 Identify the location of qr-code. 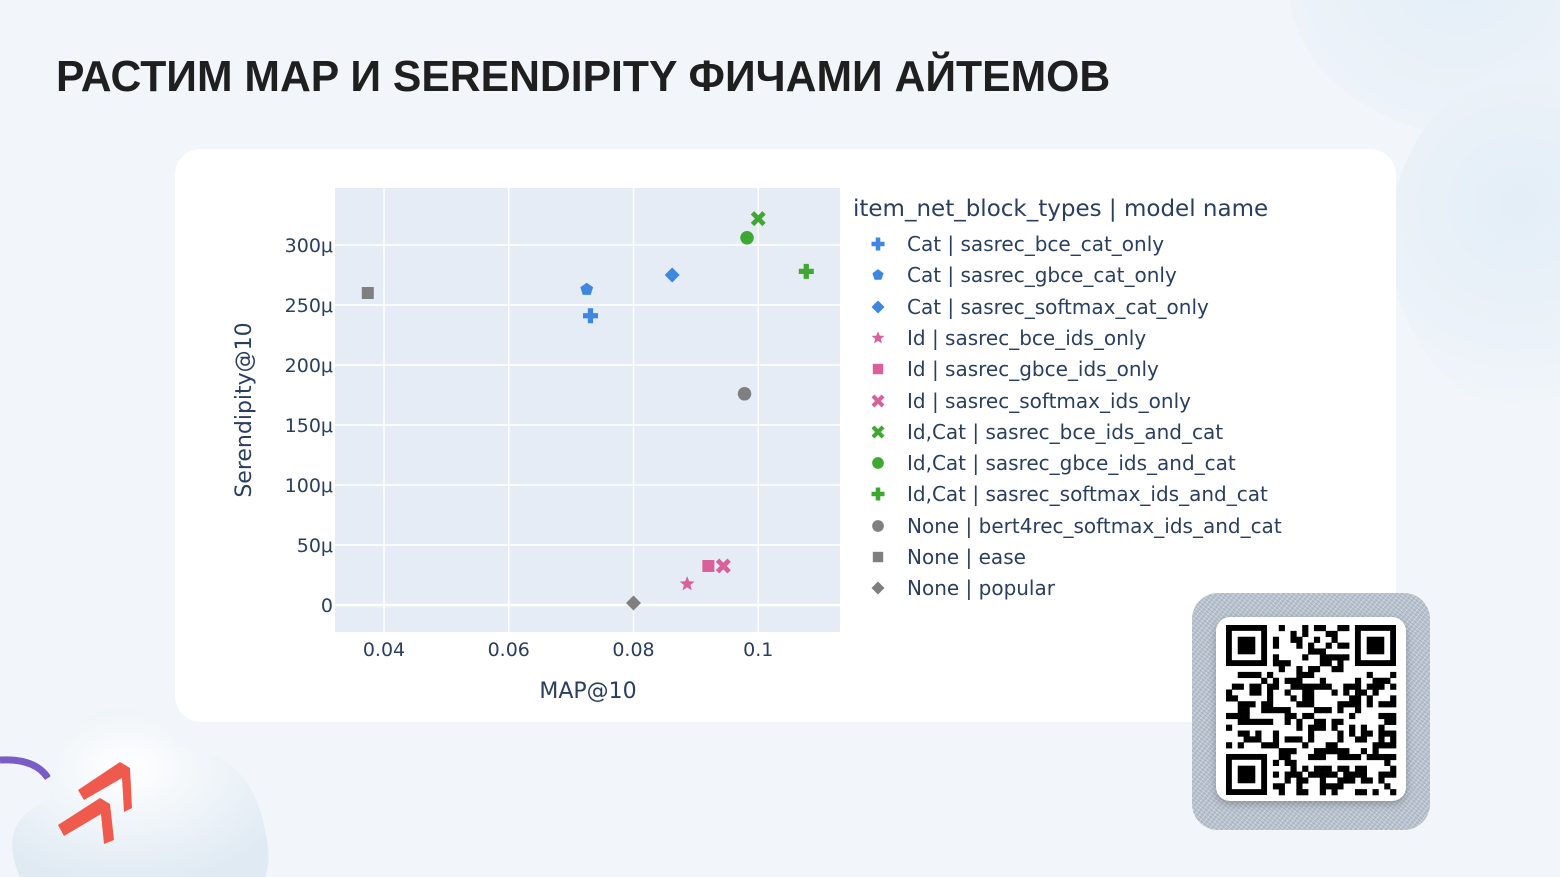
(1311, 709).